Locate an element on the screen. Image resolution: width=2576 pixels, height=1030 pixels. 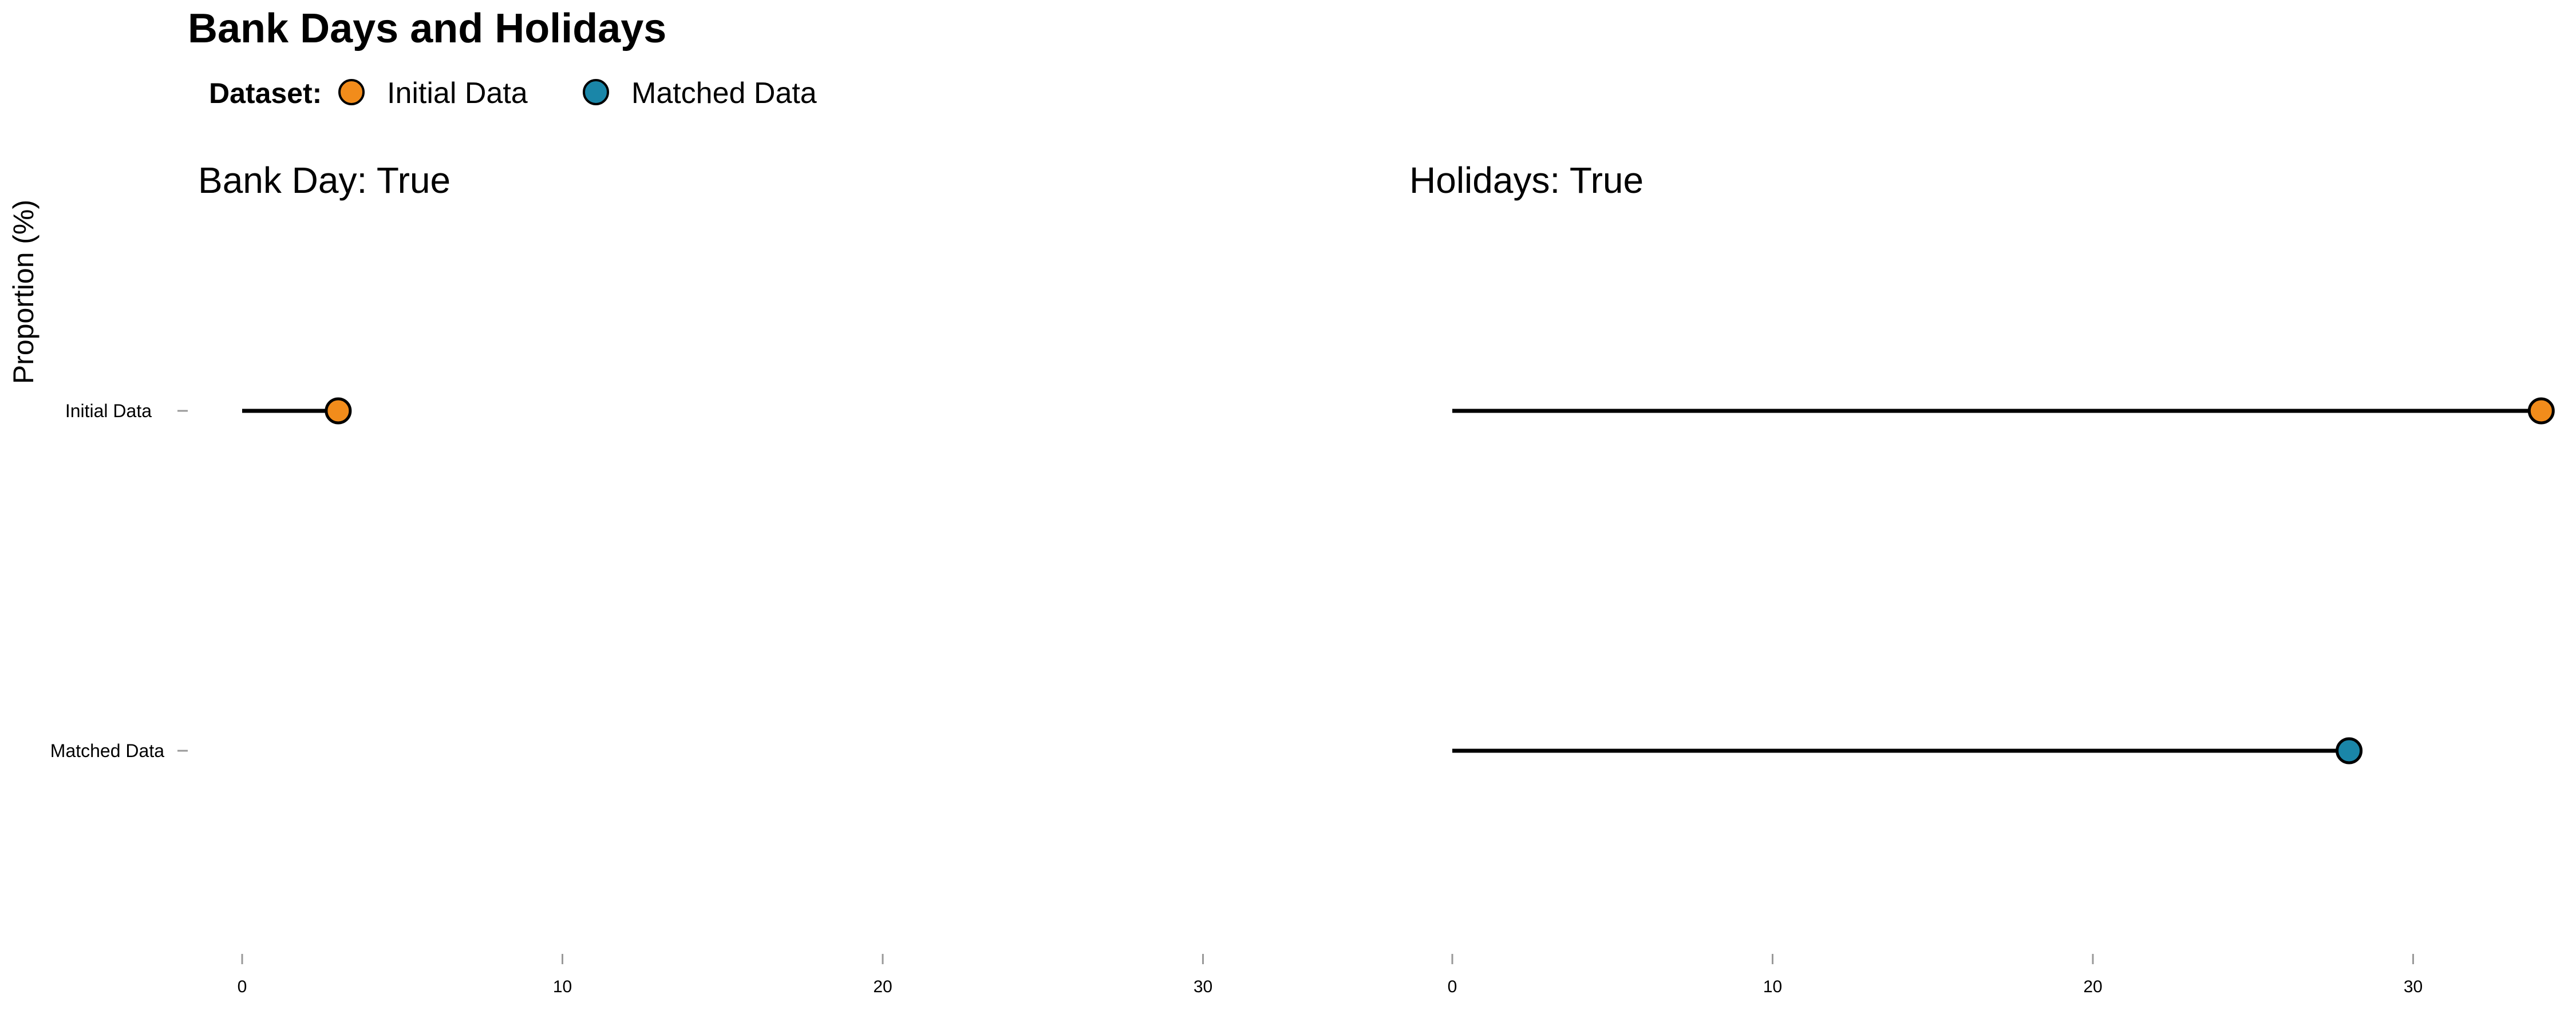
marks-bank-day is located at coordinates (297, 411).